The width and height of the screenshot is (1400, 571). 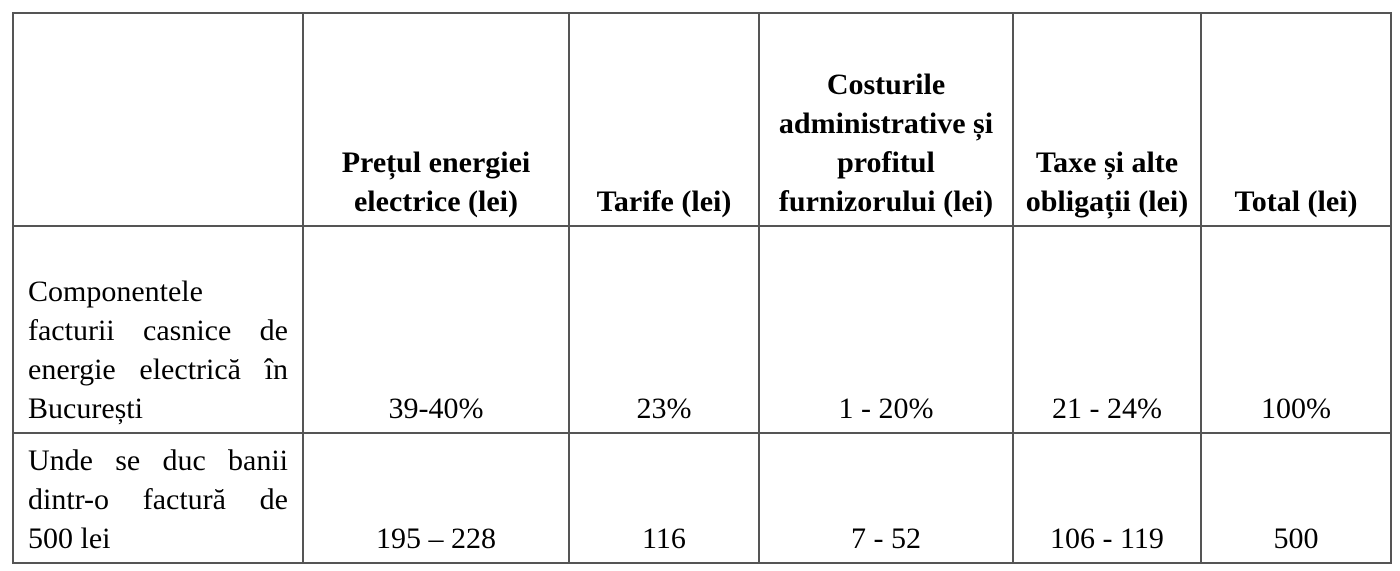 I want to click on table-cell: 21 - 24%, so click(x=1107, y=329).